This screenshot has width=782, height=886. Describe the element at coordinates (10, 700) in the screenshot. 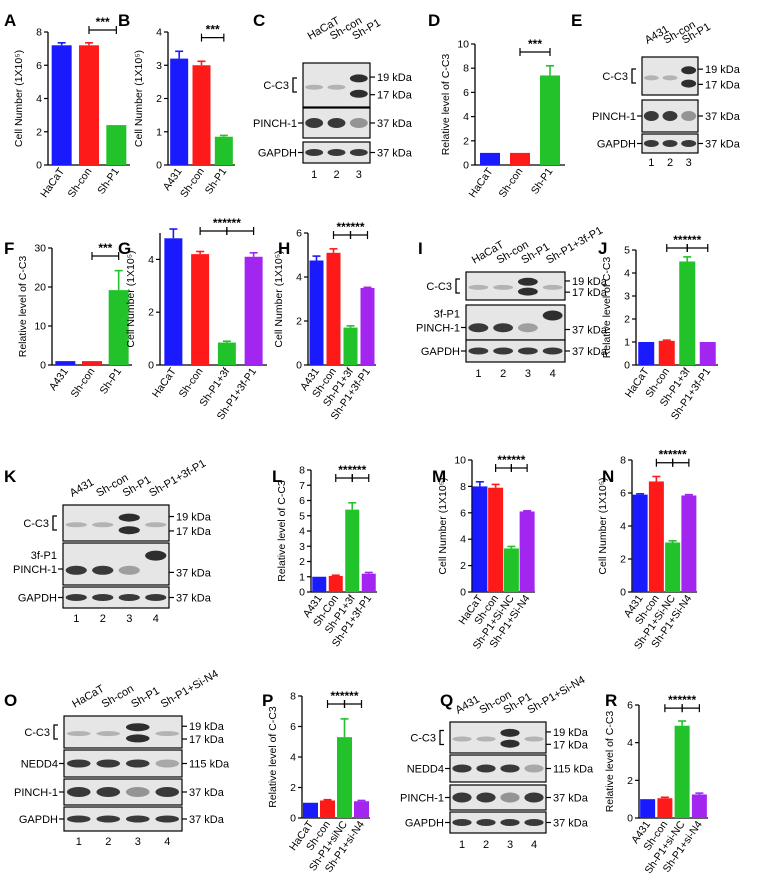

I see `panel-letter: O` at that location.